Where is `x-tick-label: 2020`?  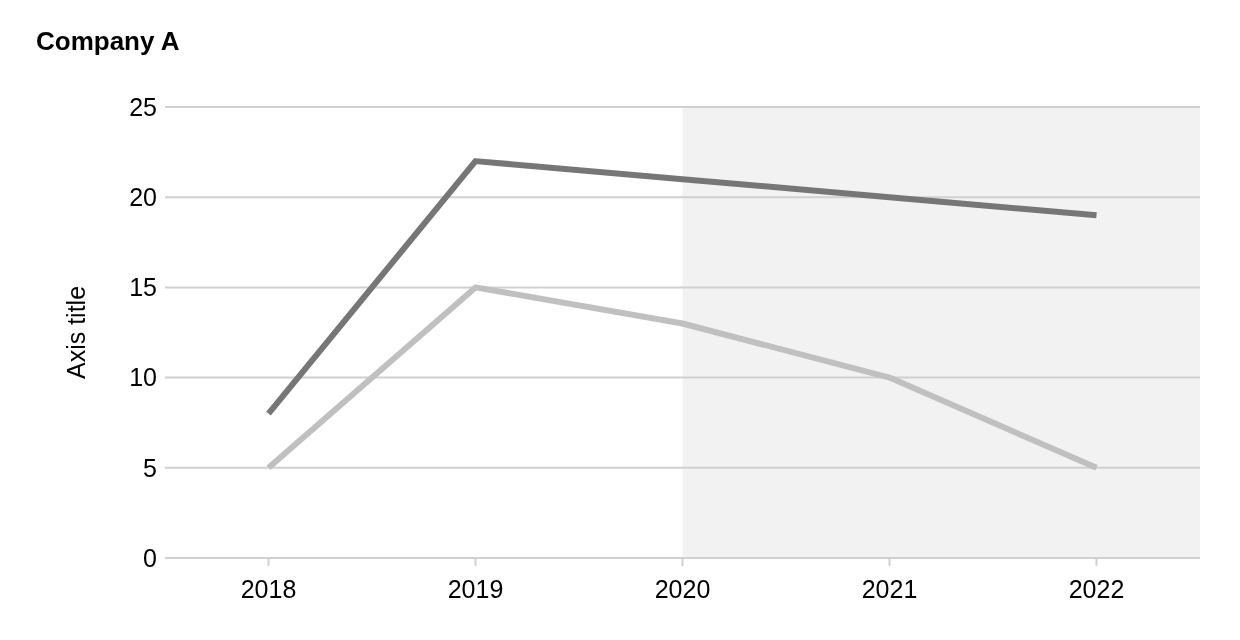 x-tick-label: 2020 is located at coordinates (682, 588).